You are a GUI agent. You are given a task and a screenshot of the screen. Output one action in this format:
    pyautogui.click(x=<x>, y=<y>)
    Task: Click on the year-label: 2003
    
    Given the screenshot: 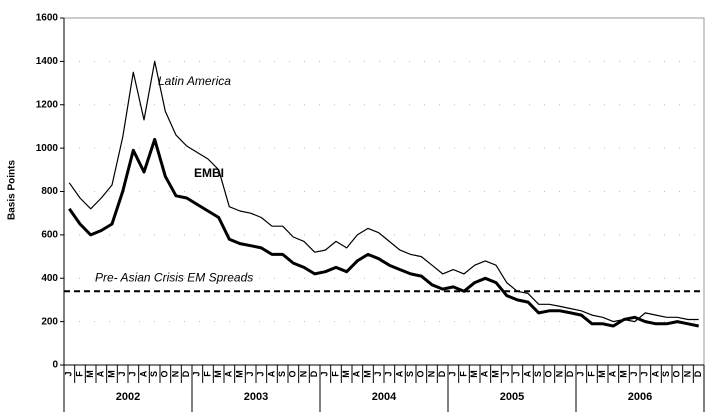 What is the action you would take?
    pyautogui.click(x=256, y=397)
    